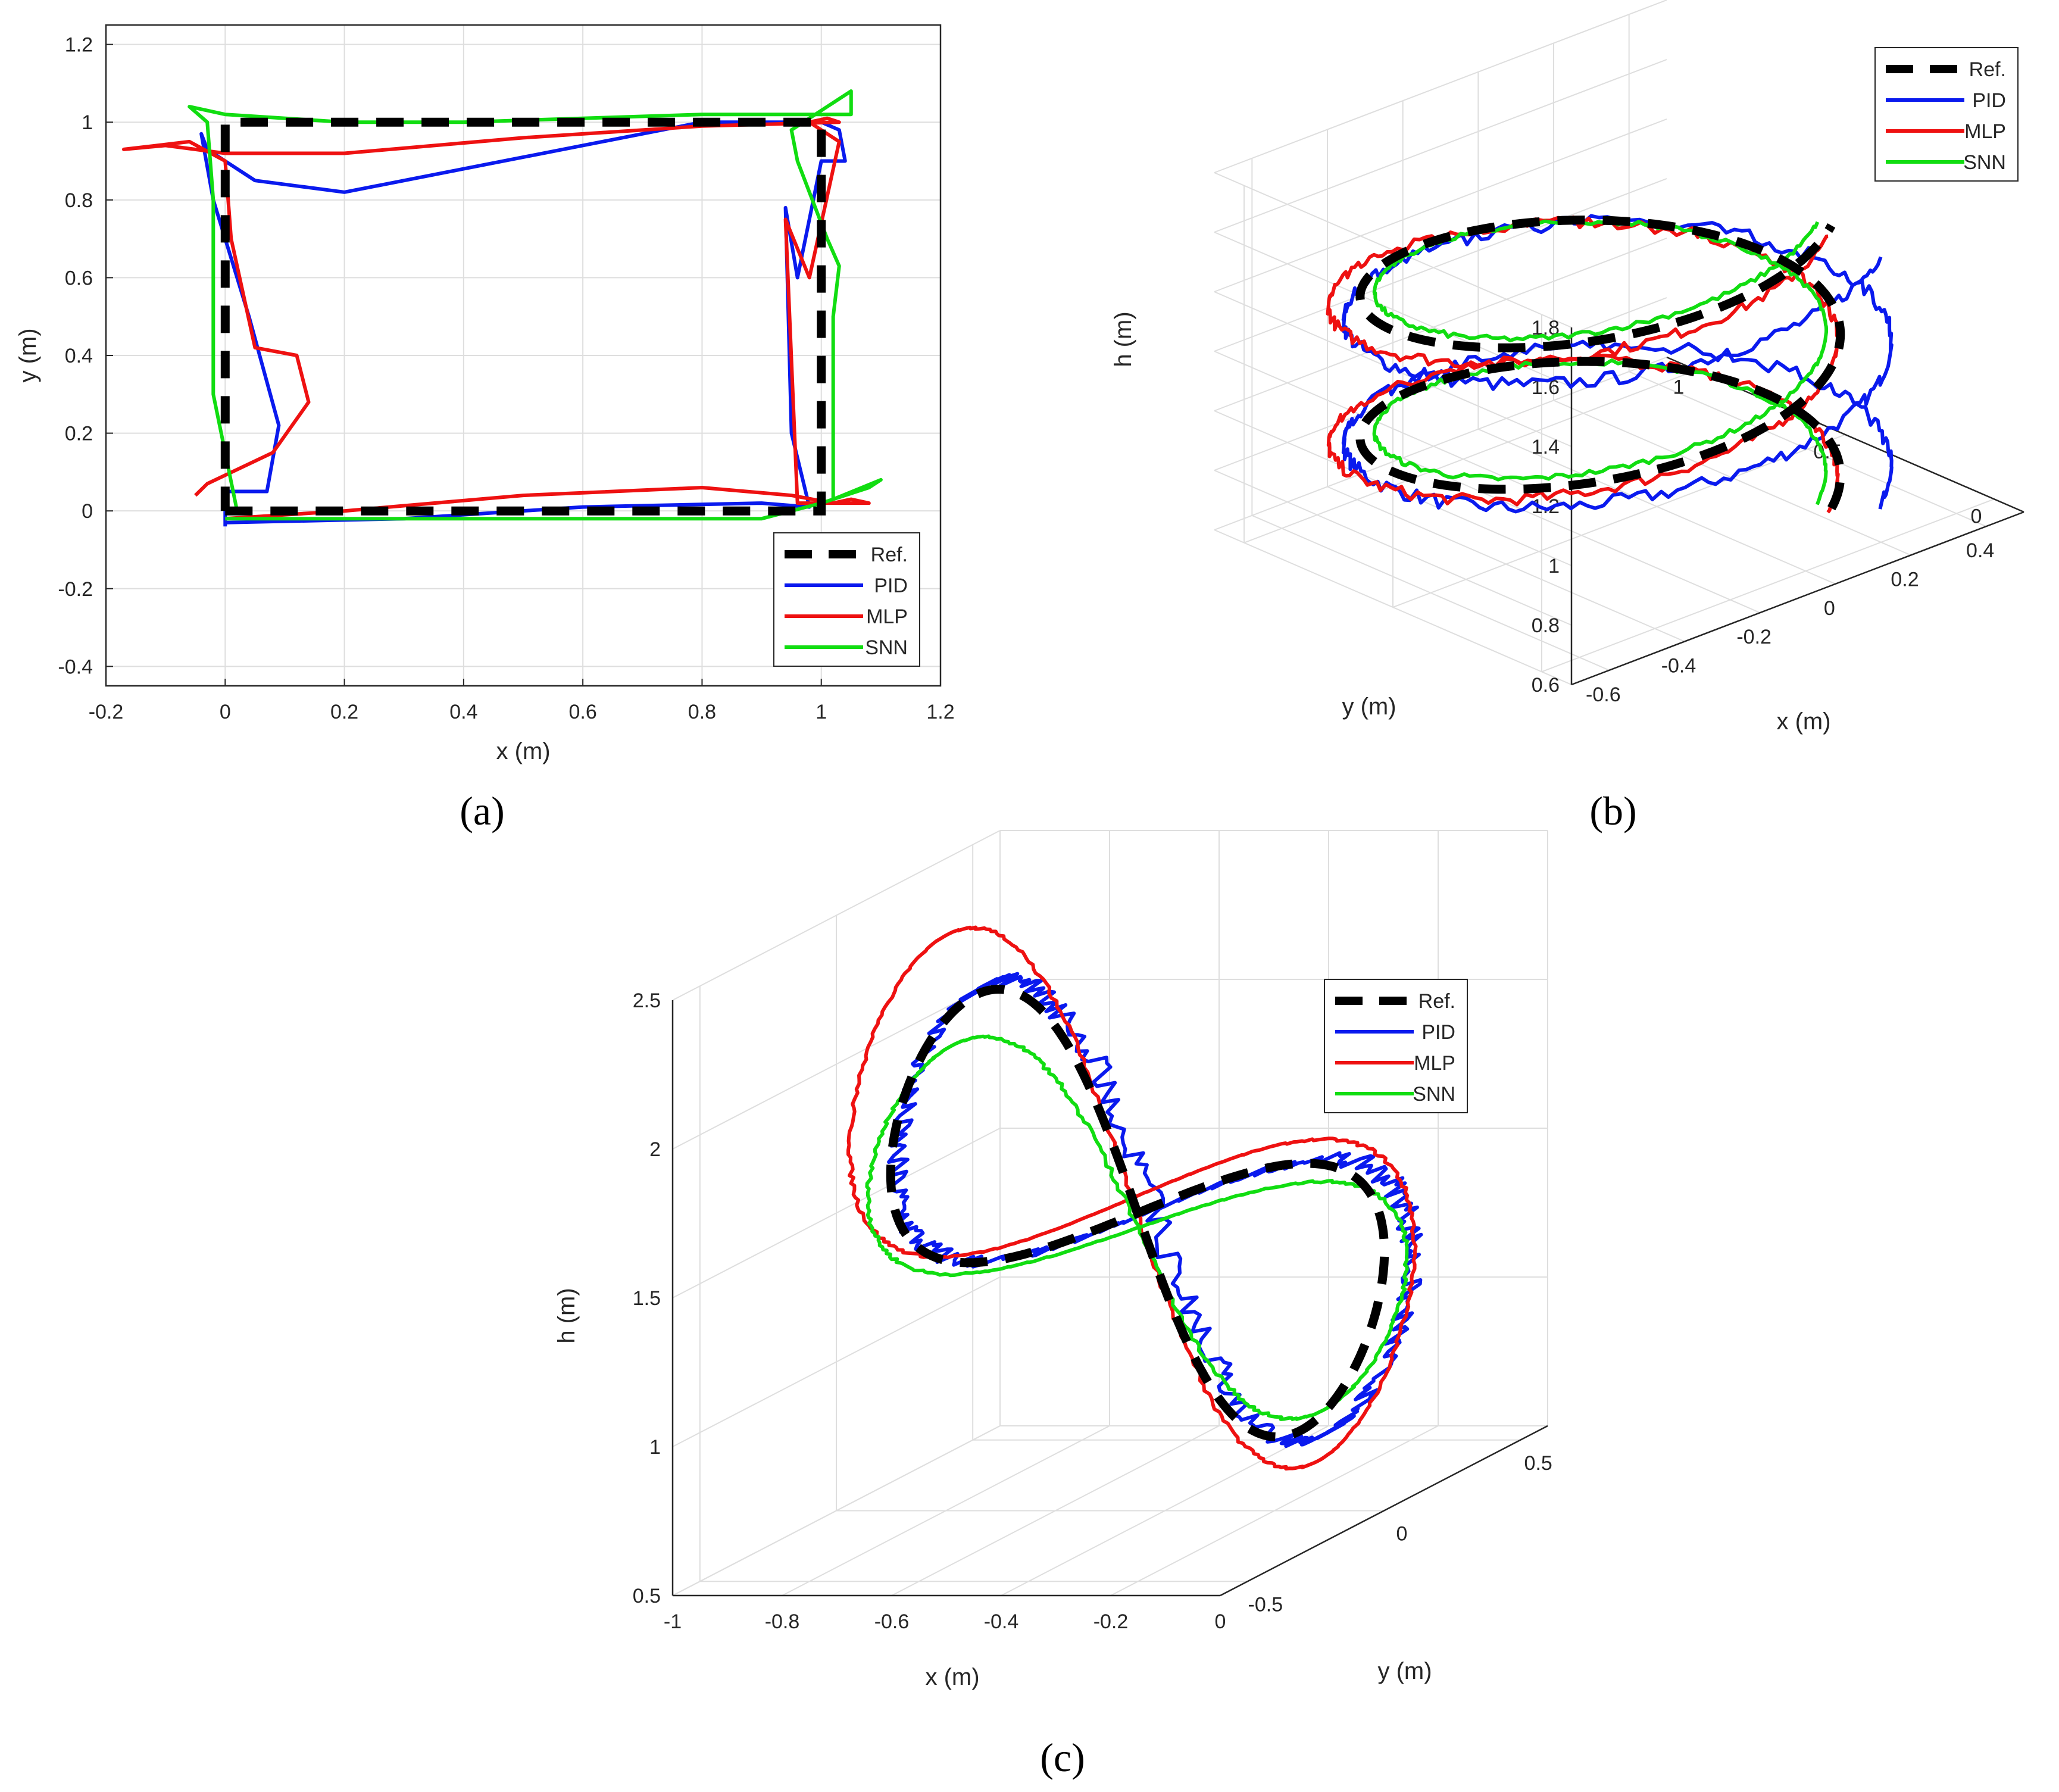  I want to click on y-tick-label: -0.4, so click(75, 666).